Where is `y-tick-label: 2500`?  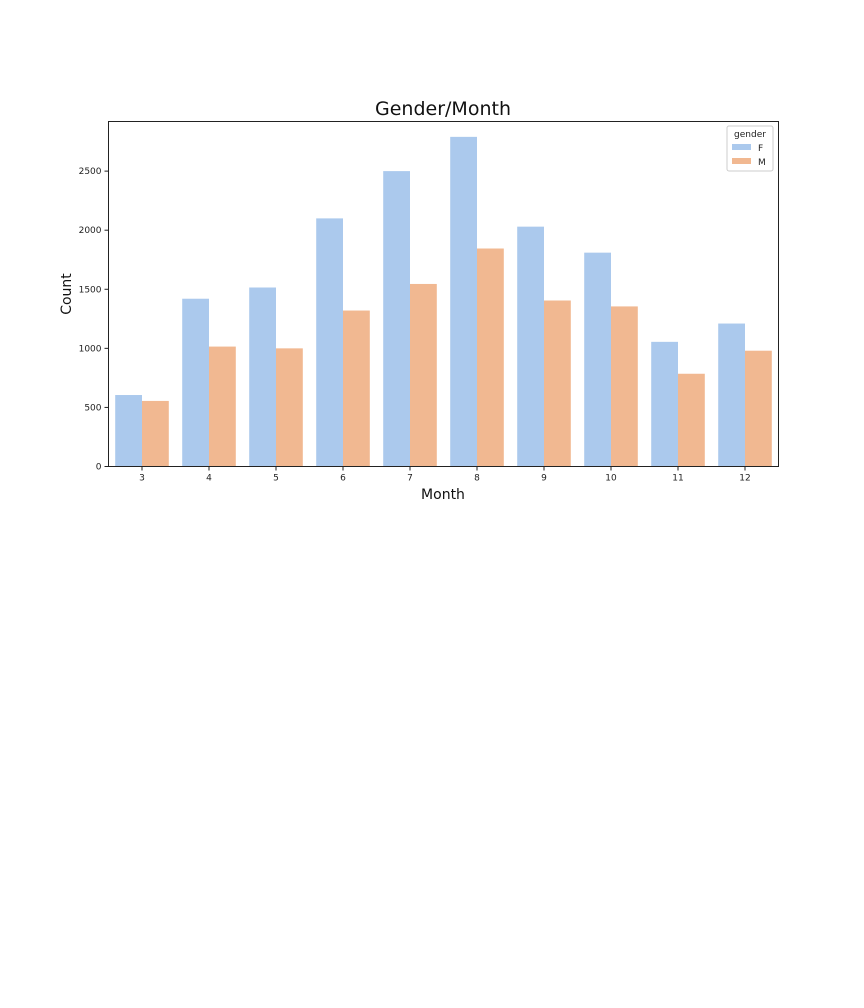 y-tick-label: 2500 is located at coordinates (90, 172).